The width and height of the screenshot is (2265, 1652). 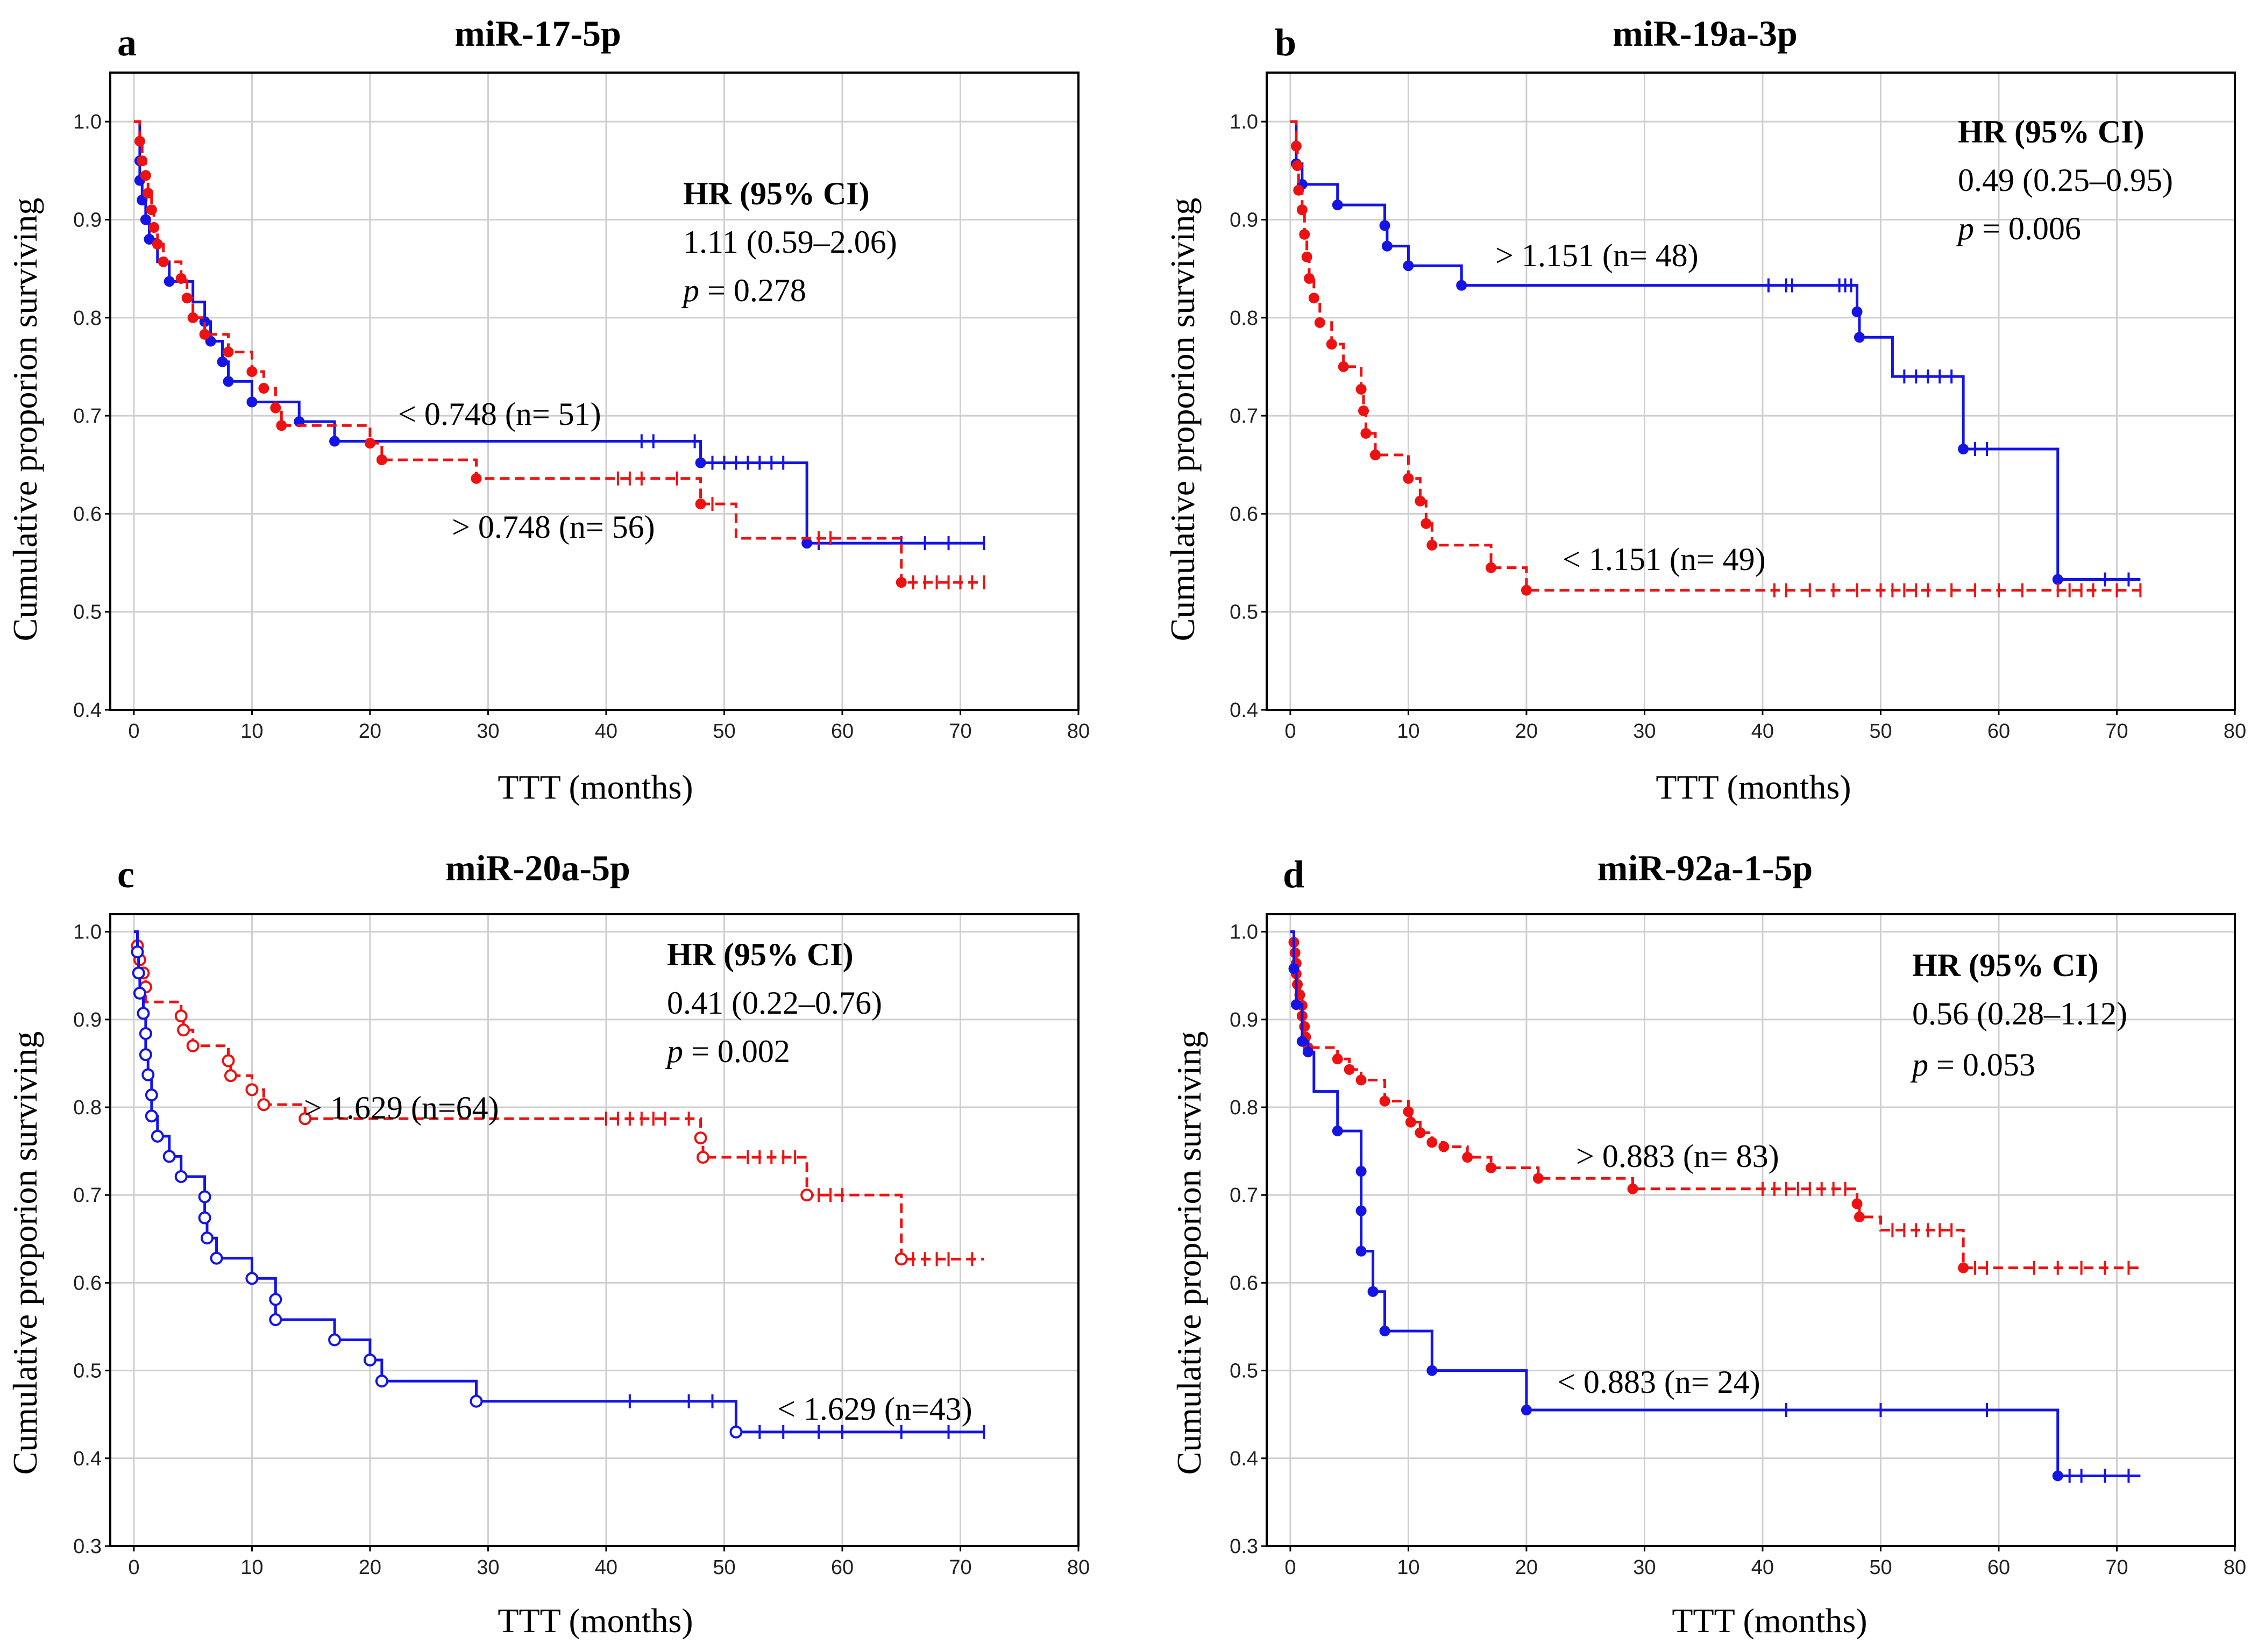 I want to click on x-tick-label: 0, so click(x=133, y=1567).